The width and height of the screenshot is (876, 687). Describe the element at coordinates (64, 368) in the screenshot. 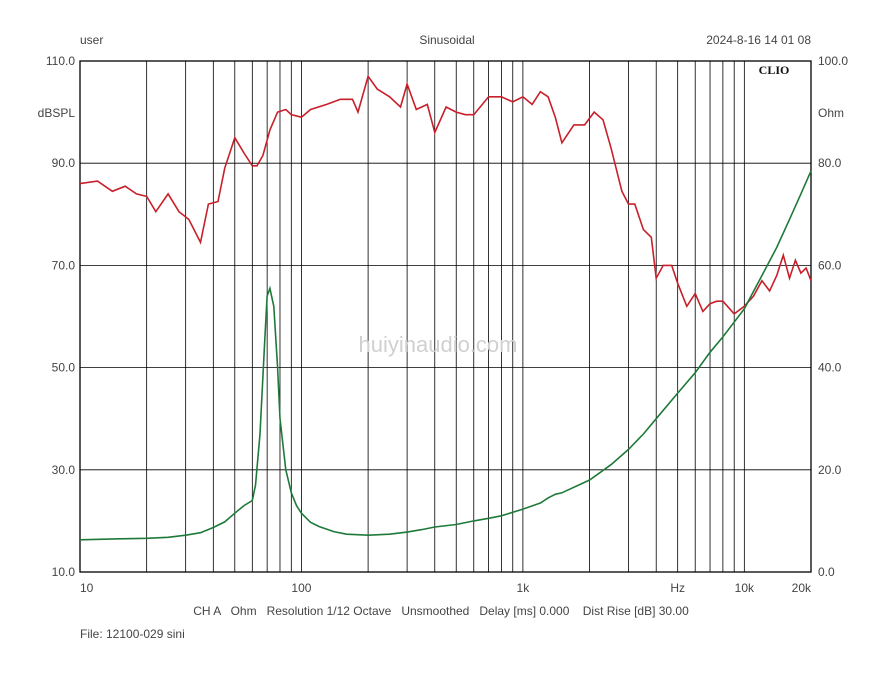

I see `left-tick-label: 50.0` at that location.